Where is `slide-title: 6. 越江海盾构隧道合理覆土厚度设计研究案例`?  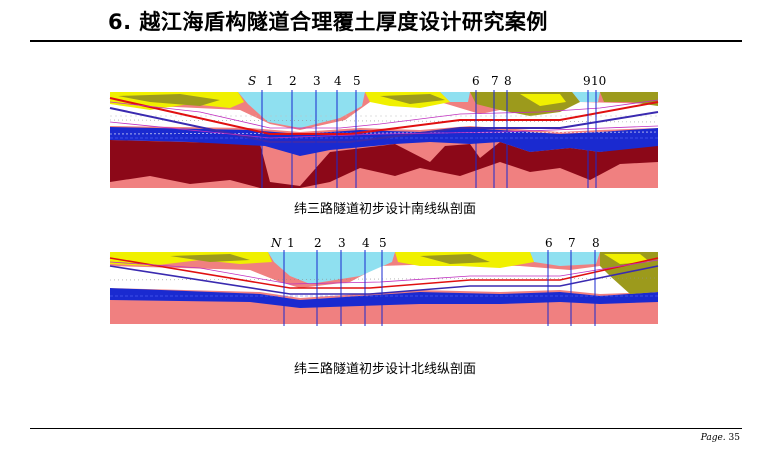
slide-title: 6. 越江海盾构隧道合理覆土厚度设计研究案例 is located at coordinates (328, 22).